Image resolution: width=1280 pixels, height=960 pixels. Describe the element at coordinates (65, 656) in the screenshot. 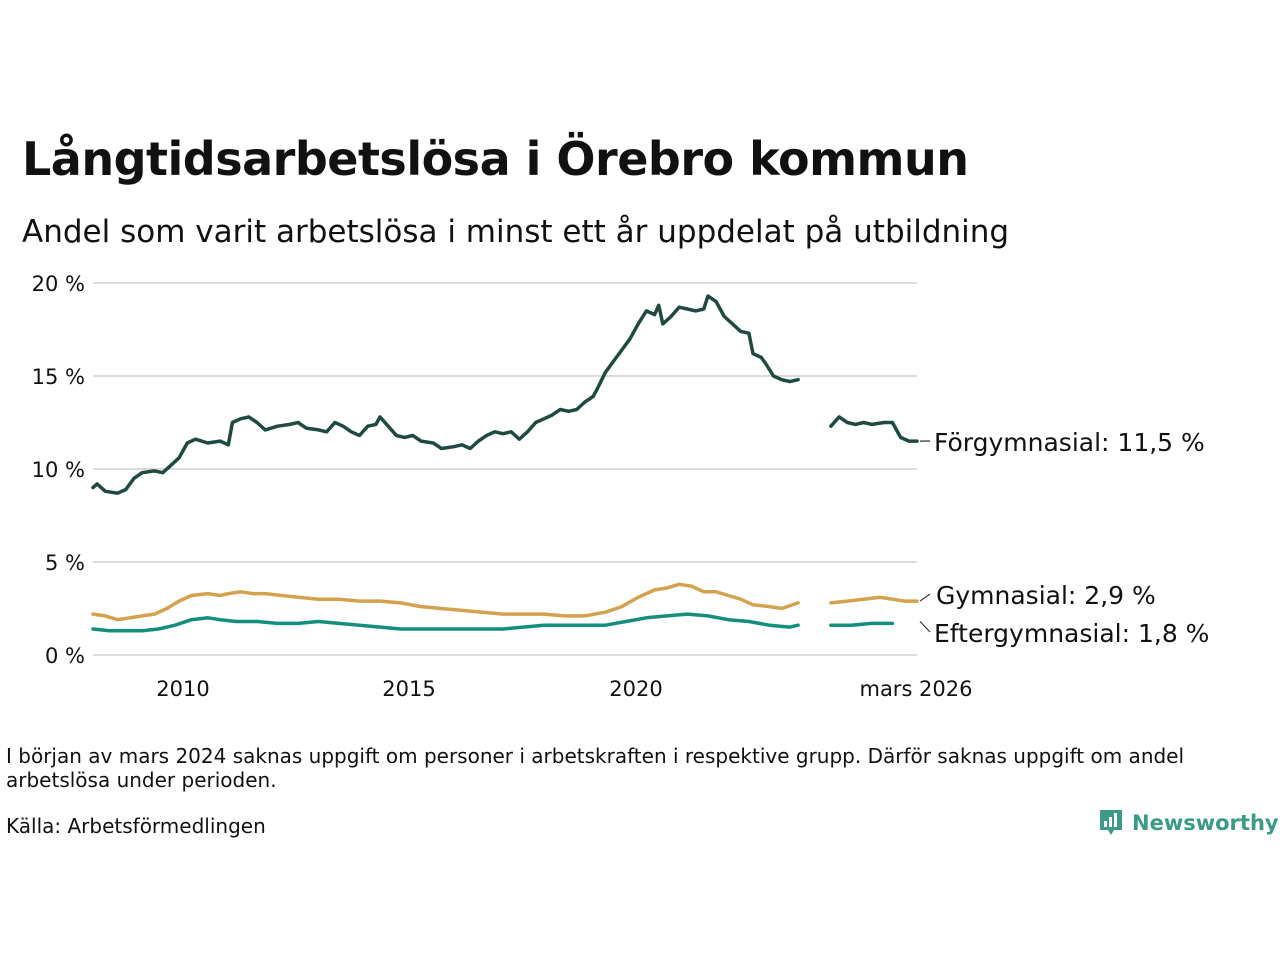

I see `y-tick-label: 0 %` at that location.